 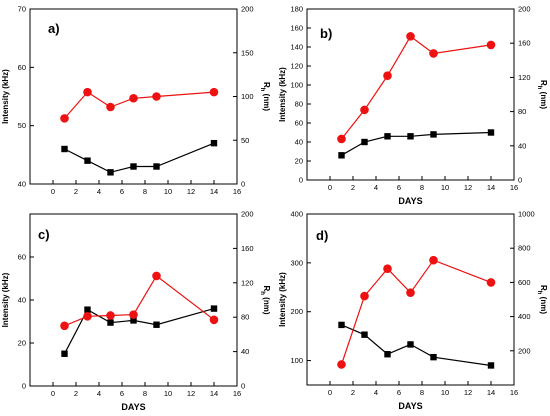 I want to click on right-y-tick-label: 160, so click(x=247, y=248).